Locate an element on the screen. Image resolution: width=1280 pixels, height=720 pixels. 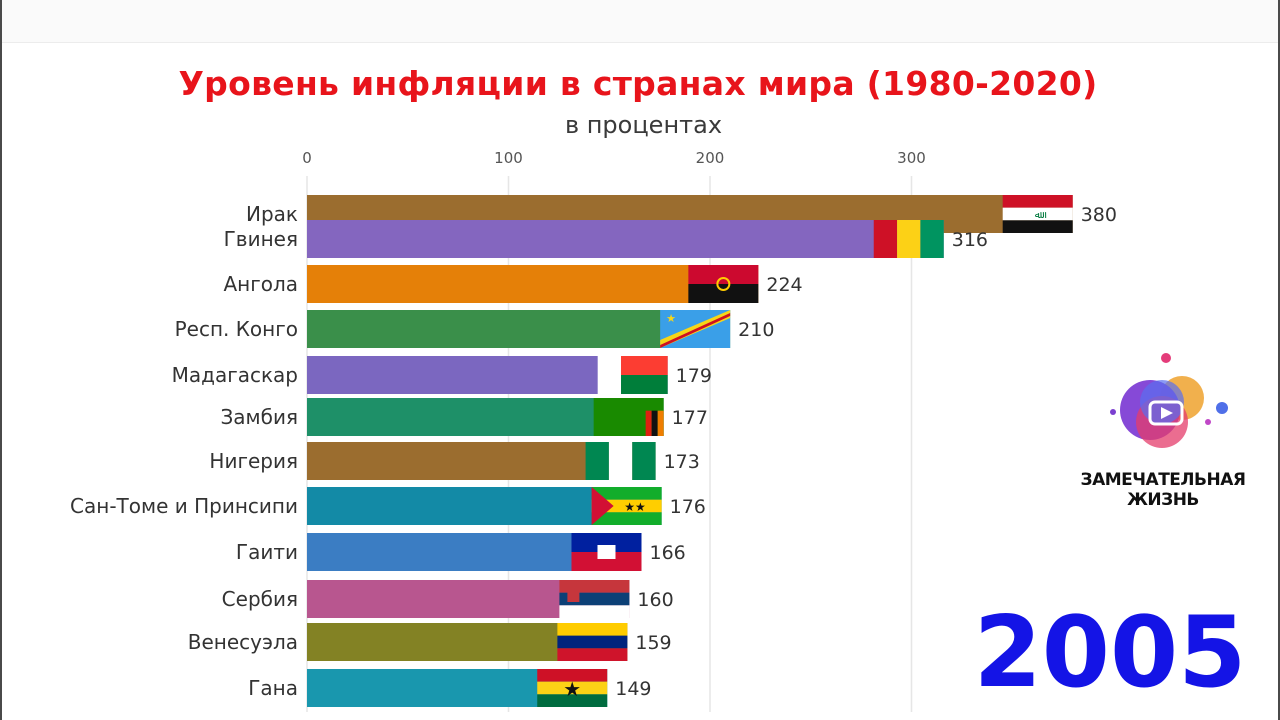
category-label: Сербия is located at coordinates (260, 599).